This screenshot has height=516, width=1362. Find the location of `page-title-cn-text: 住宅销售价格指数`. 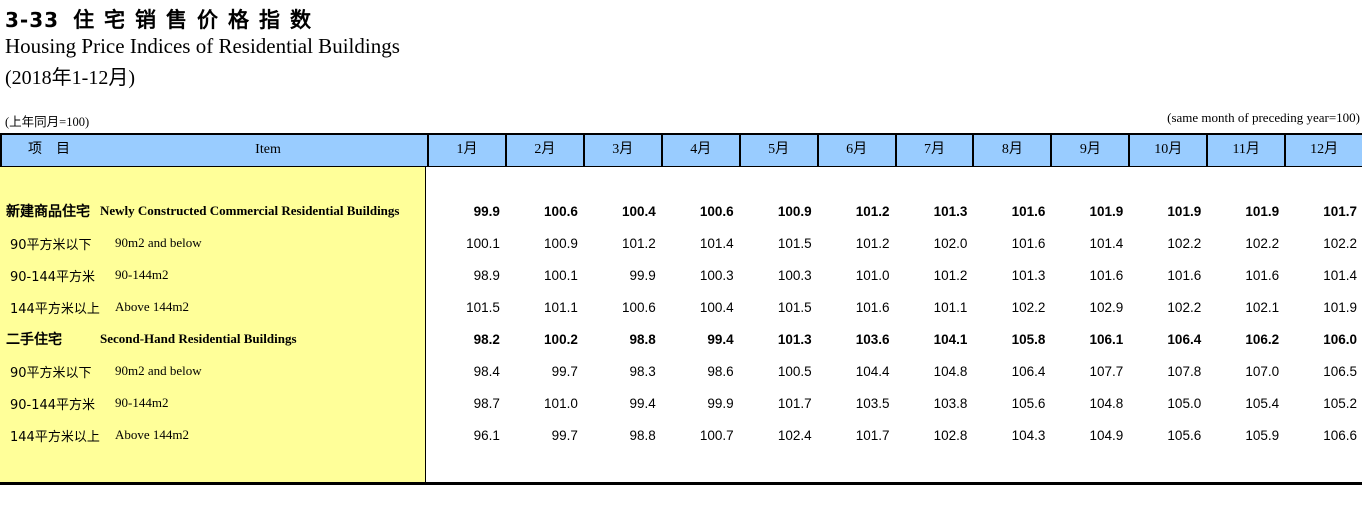

page-title-cn-text: 住宅销售价格指数 is located at coordinates (197, 20).